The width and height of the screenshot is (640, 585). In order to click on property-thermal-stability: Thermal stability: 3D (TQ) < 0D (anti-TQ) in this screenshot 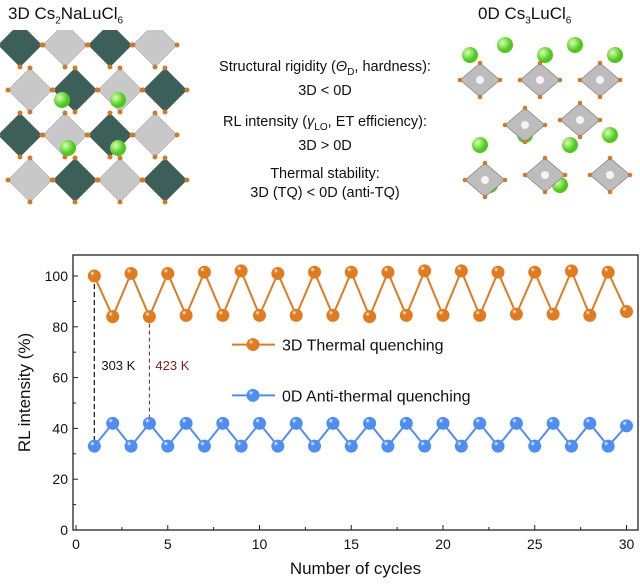, I will do `click(325, 183)`.